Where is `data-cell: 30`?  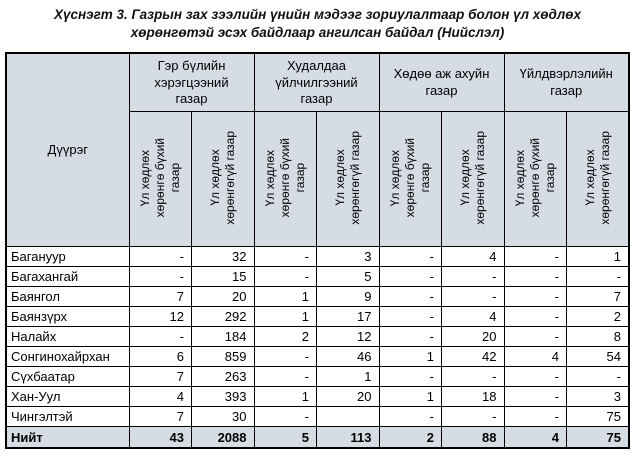
data-cell: 30 is located at coordinates (223, 416).